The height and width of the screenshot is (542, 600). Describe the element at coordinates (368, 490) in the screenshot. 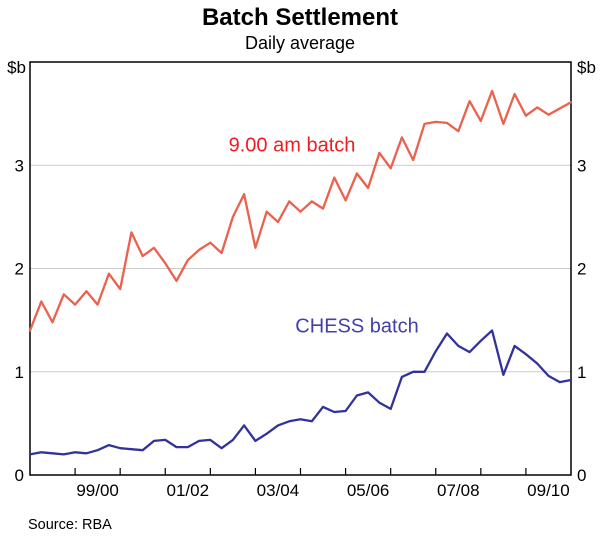

I see `x-axis-label: 05/06` at that location.